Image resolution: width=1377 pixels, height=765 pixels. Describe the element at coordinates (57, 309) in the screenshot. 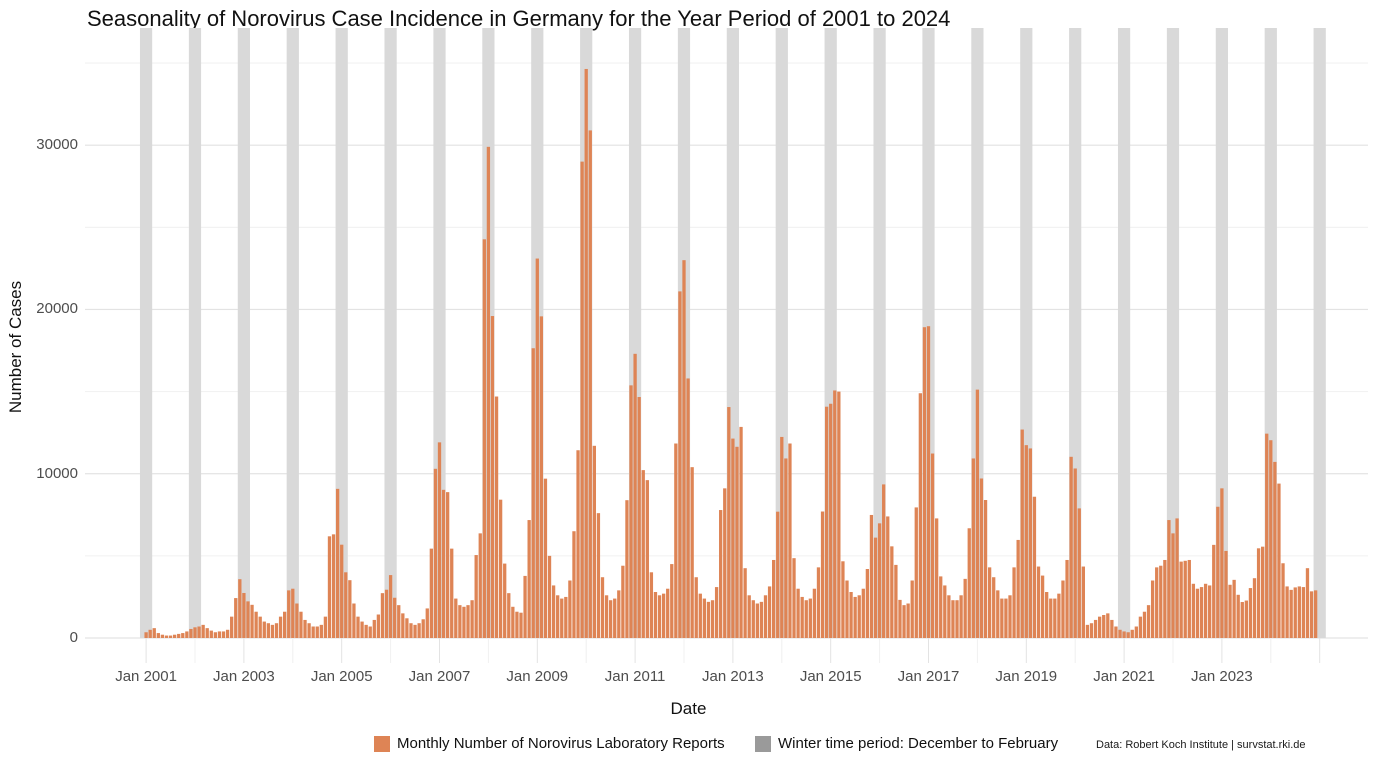

I see `y-tick-label: 20000` at that location.